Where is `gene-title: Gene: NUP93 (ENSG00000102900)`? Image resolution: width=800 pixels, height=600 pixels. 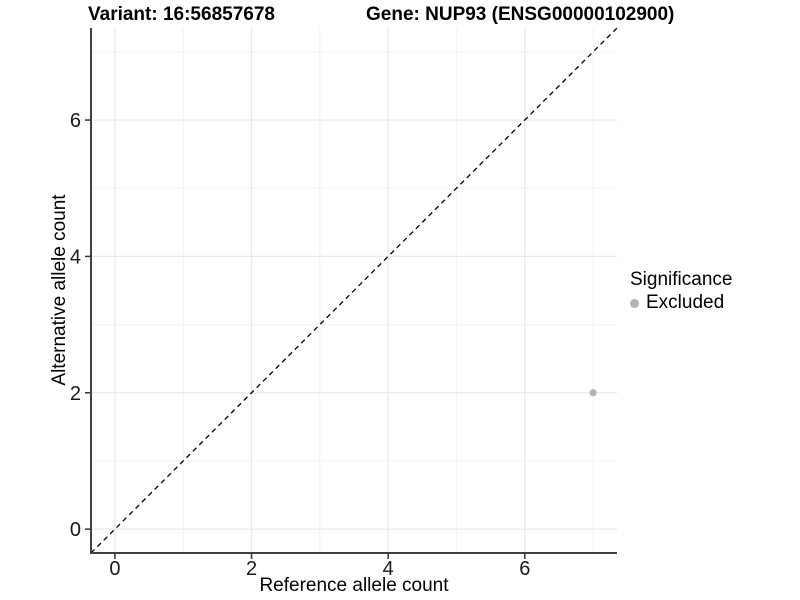 gene-title: Gene: NUP93 (ENSG00000102900) is located at coordinates (520, 14).